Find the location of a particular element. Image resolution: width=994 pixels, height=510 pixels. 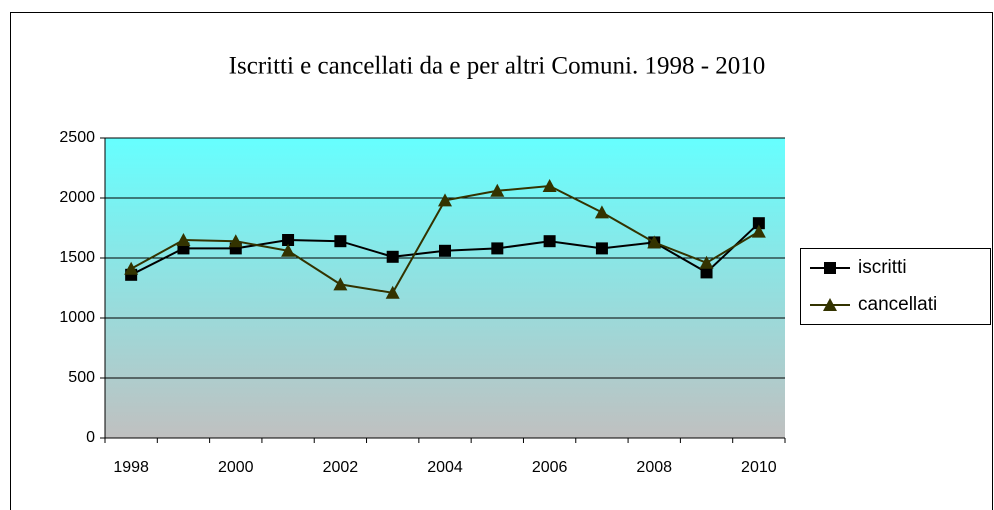

x-tick-label: 2008 is located at coordinates (654, 467).